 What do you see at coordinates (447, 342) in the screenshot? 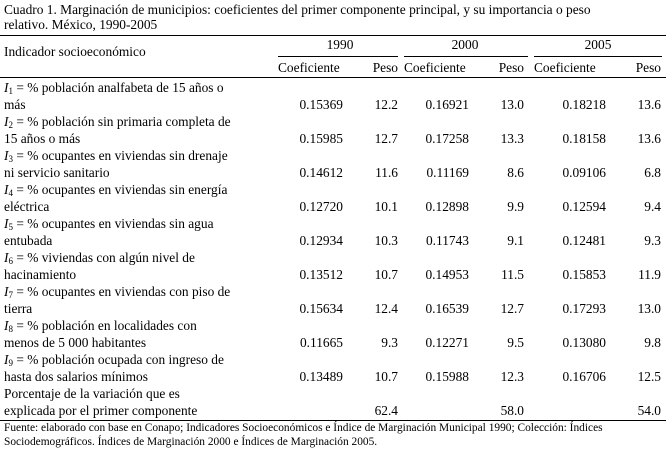
I see `cell-coef-2000: 0.12271` at bounding box center [447, 342].